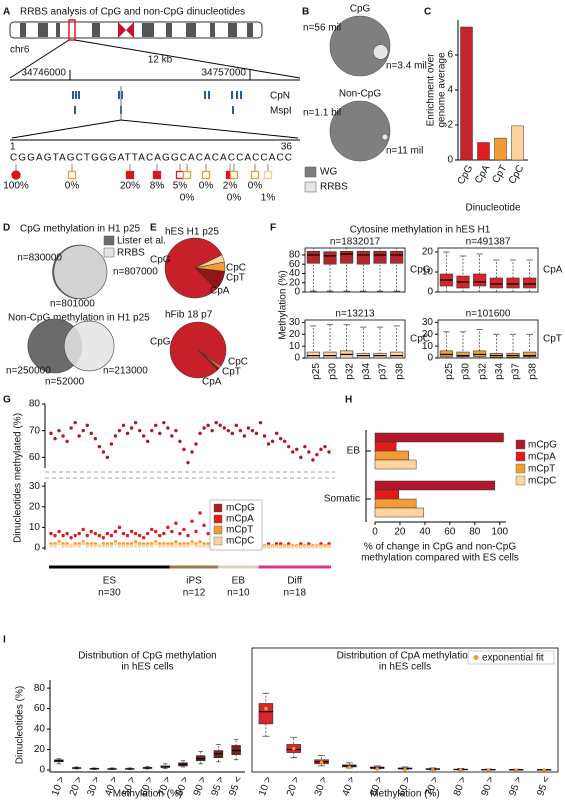 The width and height of the screenshot is (565, 800). Describe the element at coordinates (160, 260) in the screenshot. I see `slice-label: CpG` at that location.